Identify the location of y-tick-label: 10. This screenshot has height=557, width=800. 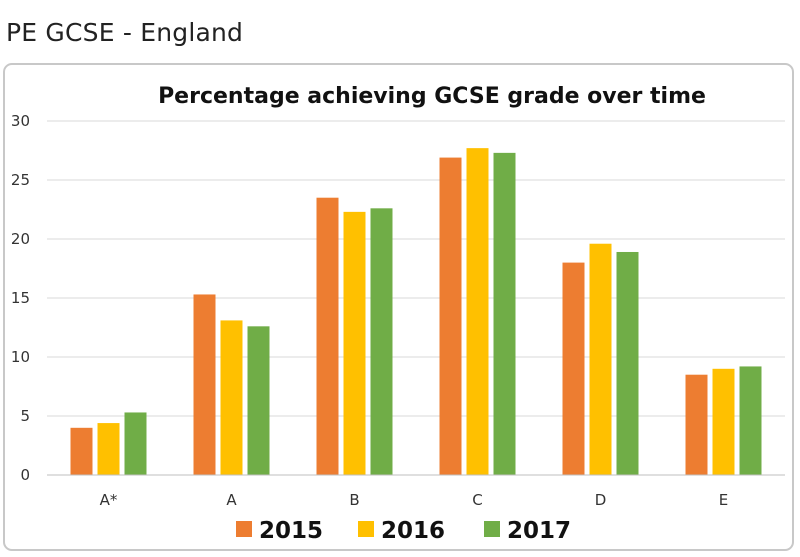
(20, 357).